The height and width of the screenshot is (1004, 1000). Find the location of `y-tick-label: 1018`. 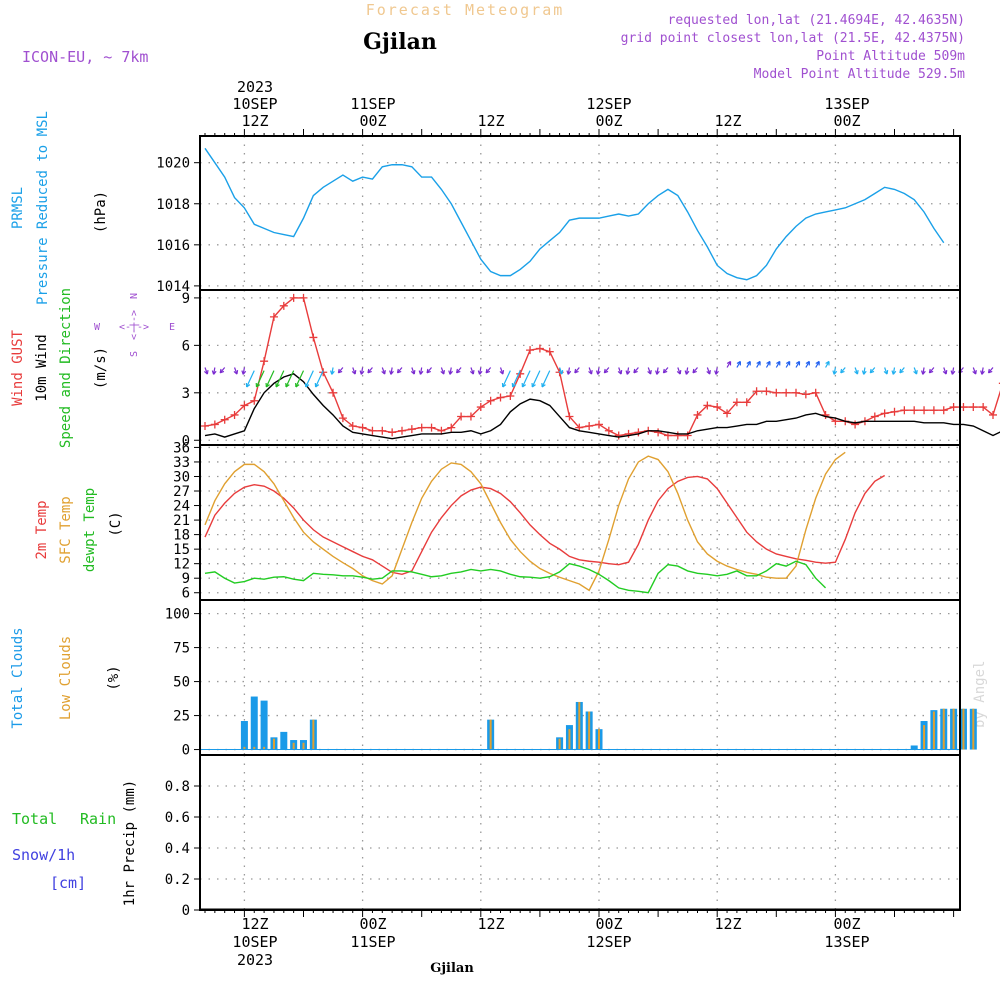

y-tick-label: 1018 is located at coordinates (173, 205).